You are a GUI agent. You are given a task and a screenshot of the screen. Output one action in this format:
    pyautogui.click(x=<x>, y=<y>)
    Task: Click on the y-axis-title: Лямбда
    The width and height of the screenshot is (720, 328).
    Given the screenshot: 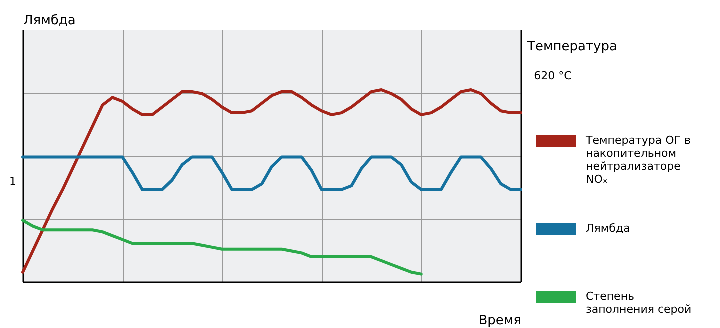 What is the action you would take?
    pyautogui.click(x=50, y=21)
    